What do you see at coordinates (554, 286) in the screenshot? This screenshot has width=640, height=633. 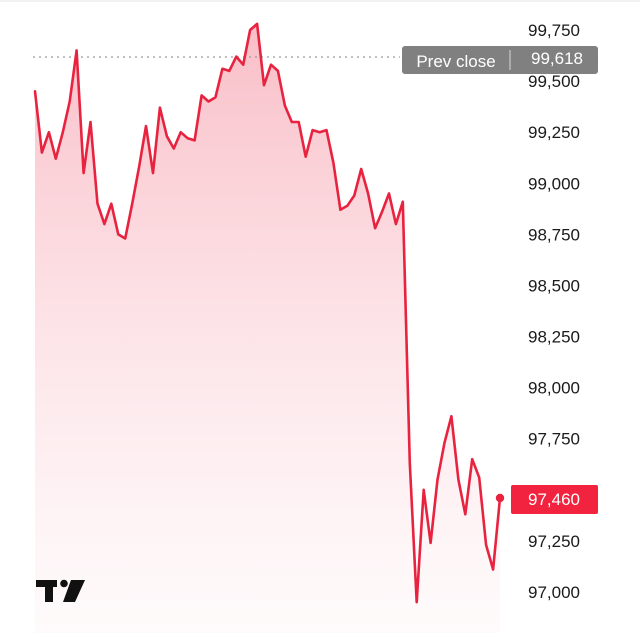 I see `y-tick-label: 98,500` at bounding box center [554, 286].